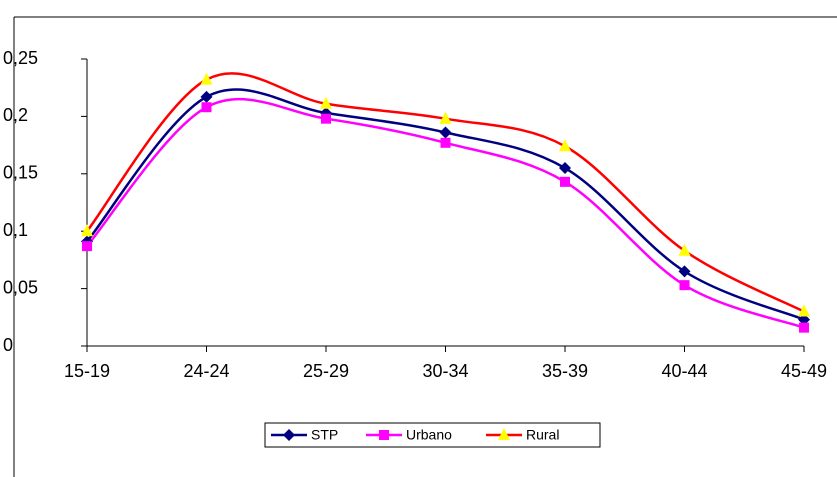 This screenshot has height=477, width=837. I want to click on y-tick-label: 0,15, so click(20, 173).